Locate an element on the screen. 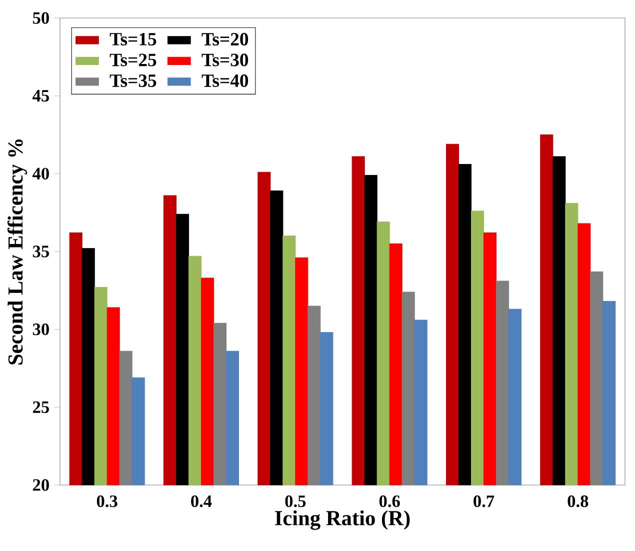 The height and width of the screenshot is (551, 635). legend-label: Ts=40 is located at coordinates (225, 81).